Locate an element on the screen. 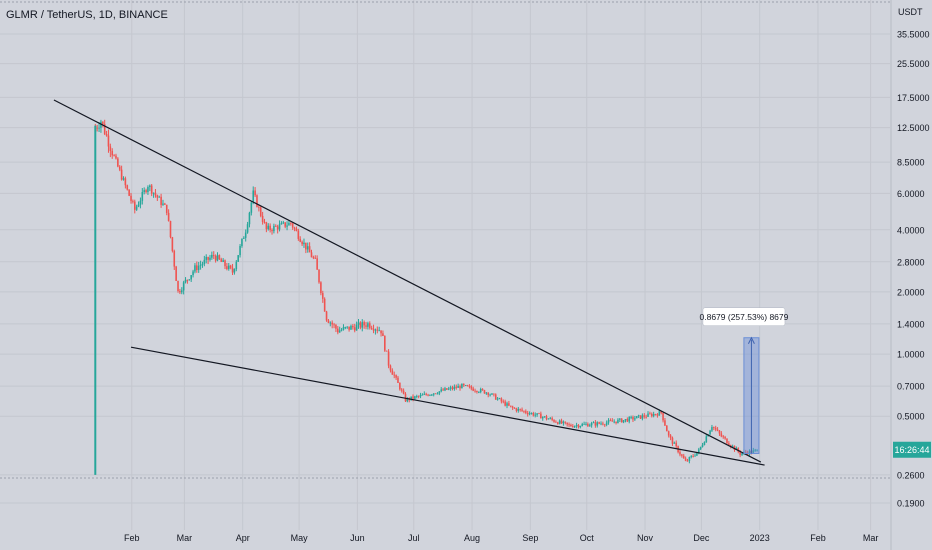 Image resolution: width=932 pixels, height=550 pixels. current-price-label: 16:26:44 is located at coordinates (911, 450).